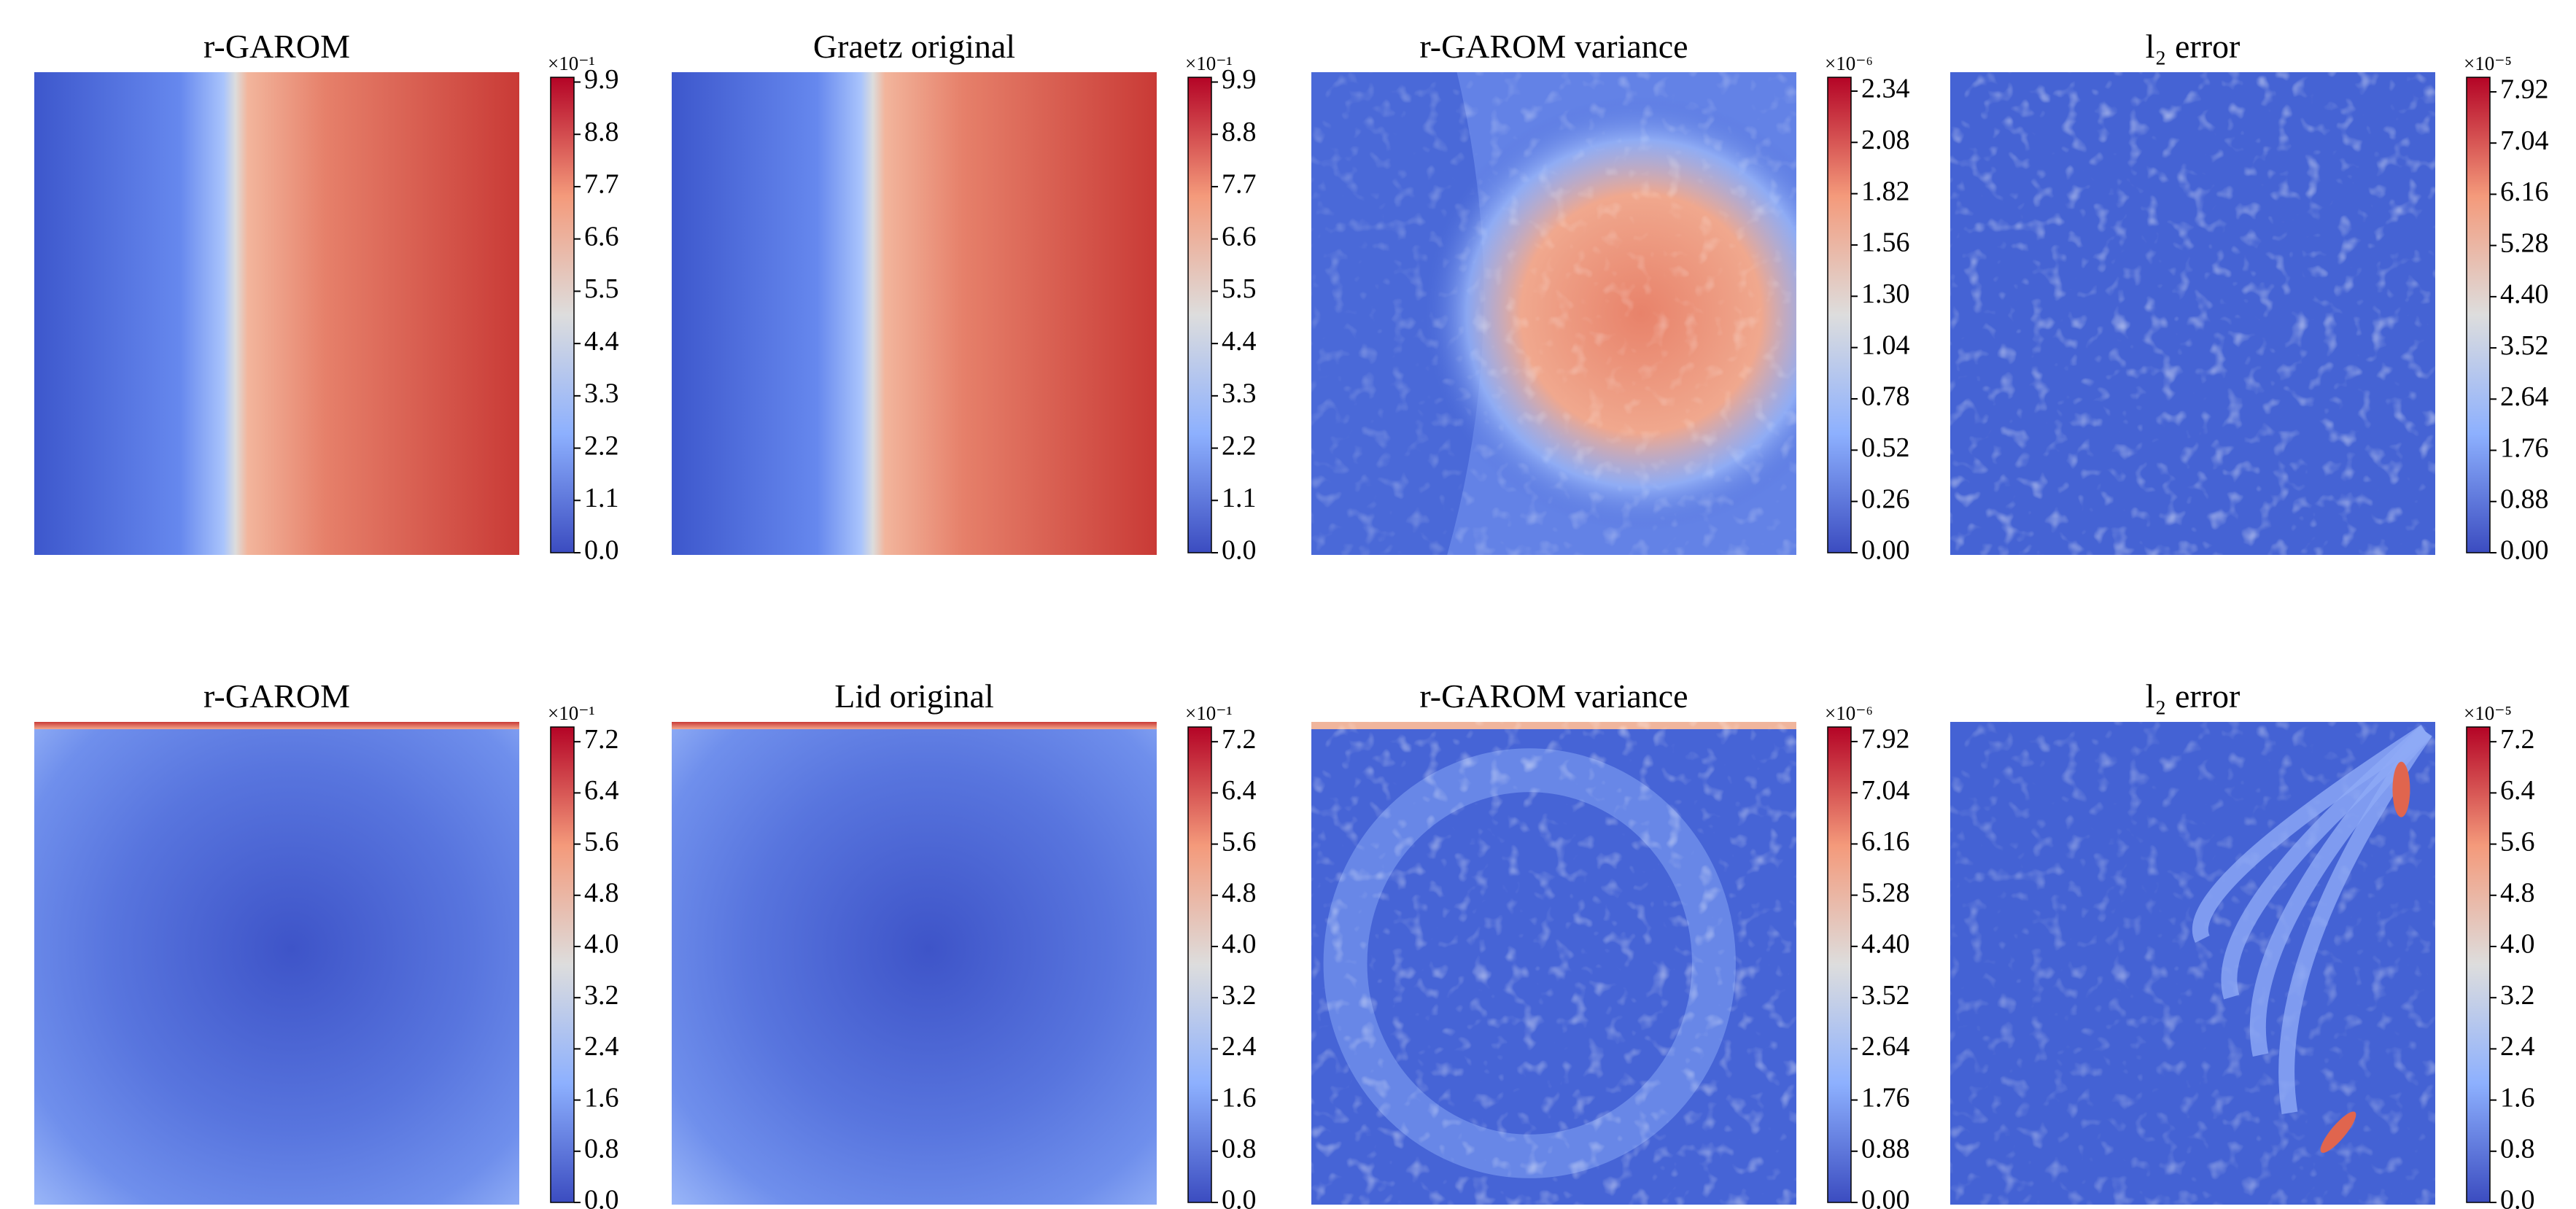 This screenshot has width=2576, height=1209. I want to click on colorbar-tick-label: 1.04, so click(1885, 345).